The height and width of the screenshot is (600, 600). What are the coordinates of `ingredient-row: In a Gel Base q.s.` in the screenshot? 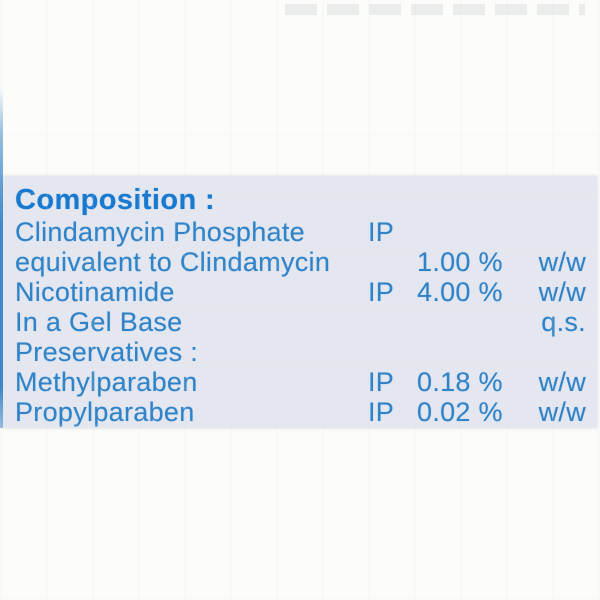 It's located at (306, 322).